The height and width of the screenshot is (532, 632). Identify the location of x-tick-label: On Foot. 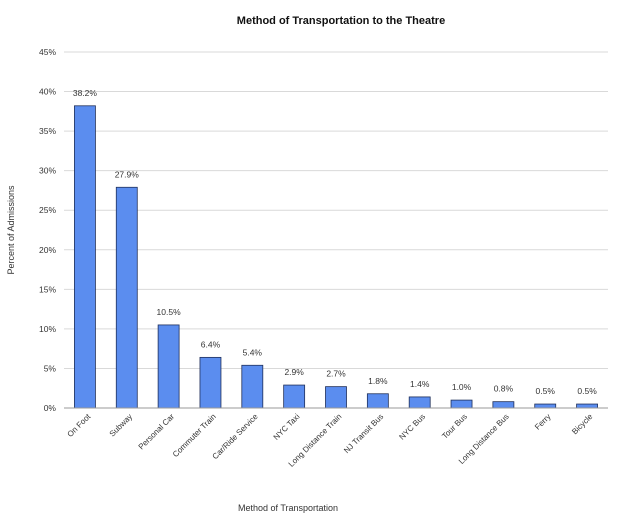
(79, 425).